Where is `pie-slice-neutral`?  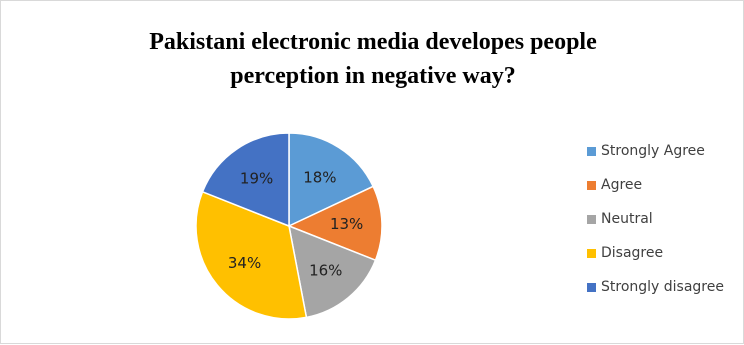
pie-slice-neutral is located at coordinates (332, 271).